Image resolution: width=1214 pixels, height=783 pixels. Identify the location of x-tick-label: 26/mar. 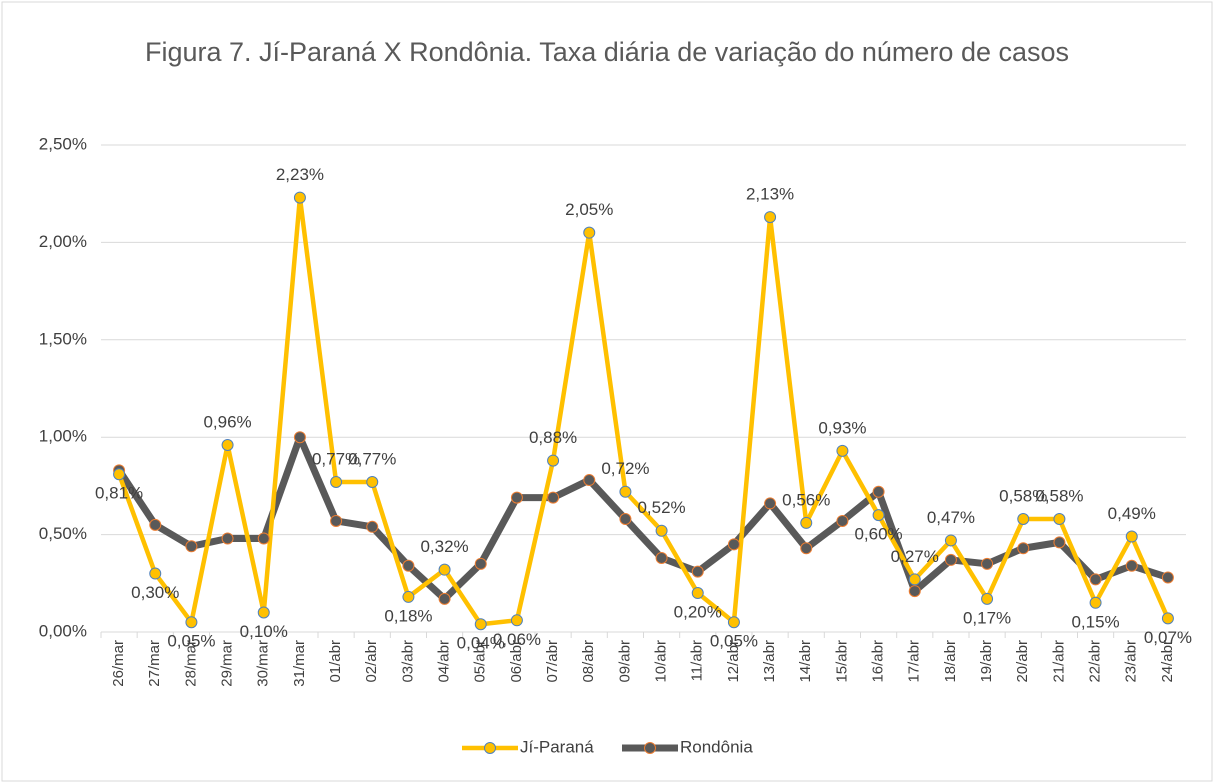
(118, 663).